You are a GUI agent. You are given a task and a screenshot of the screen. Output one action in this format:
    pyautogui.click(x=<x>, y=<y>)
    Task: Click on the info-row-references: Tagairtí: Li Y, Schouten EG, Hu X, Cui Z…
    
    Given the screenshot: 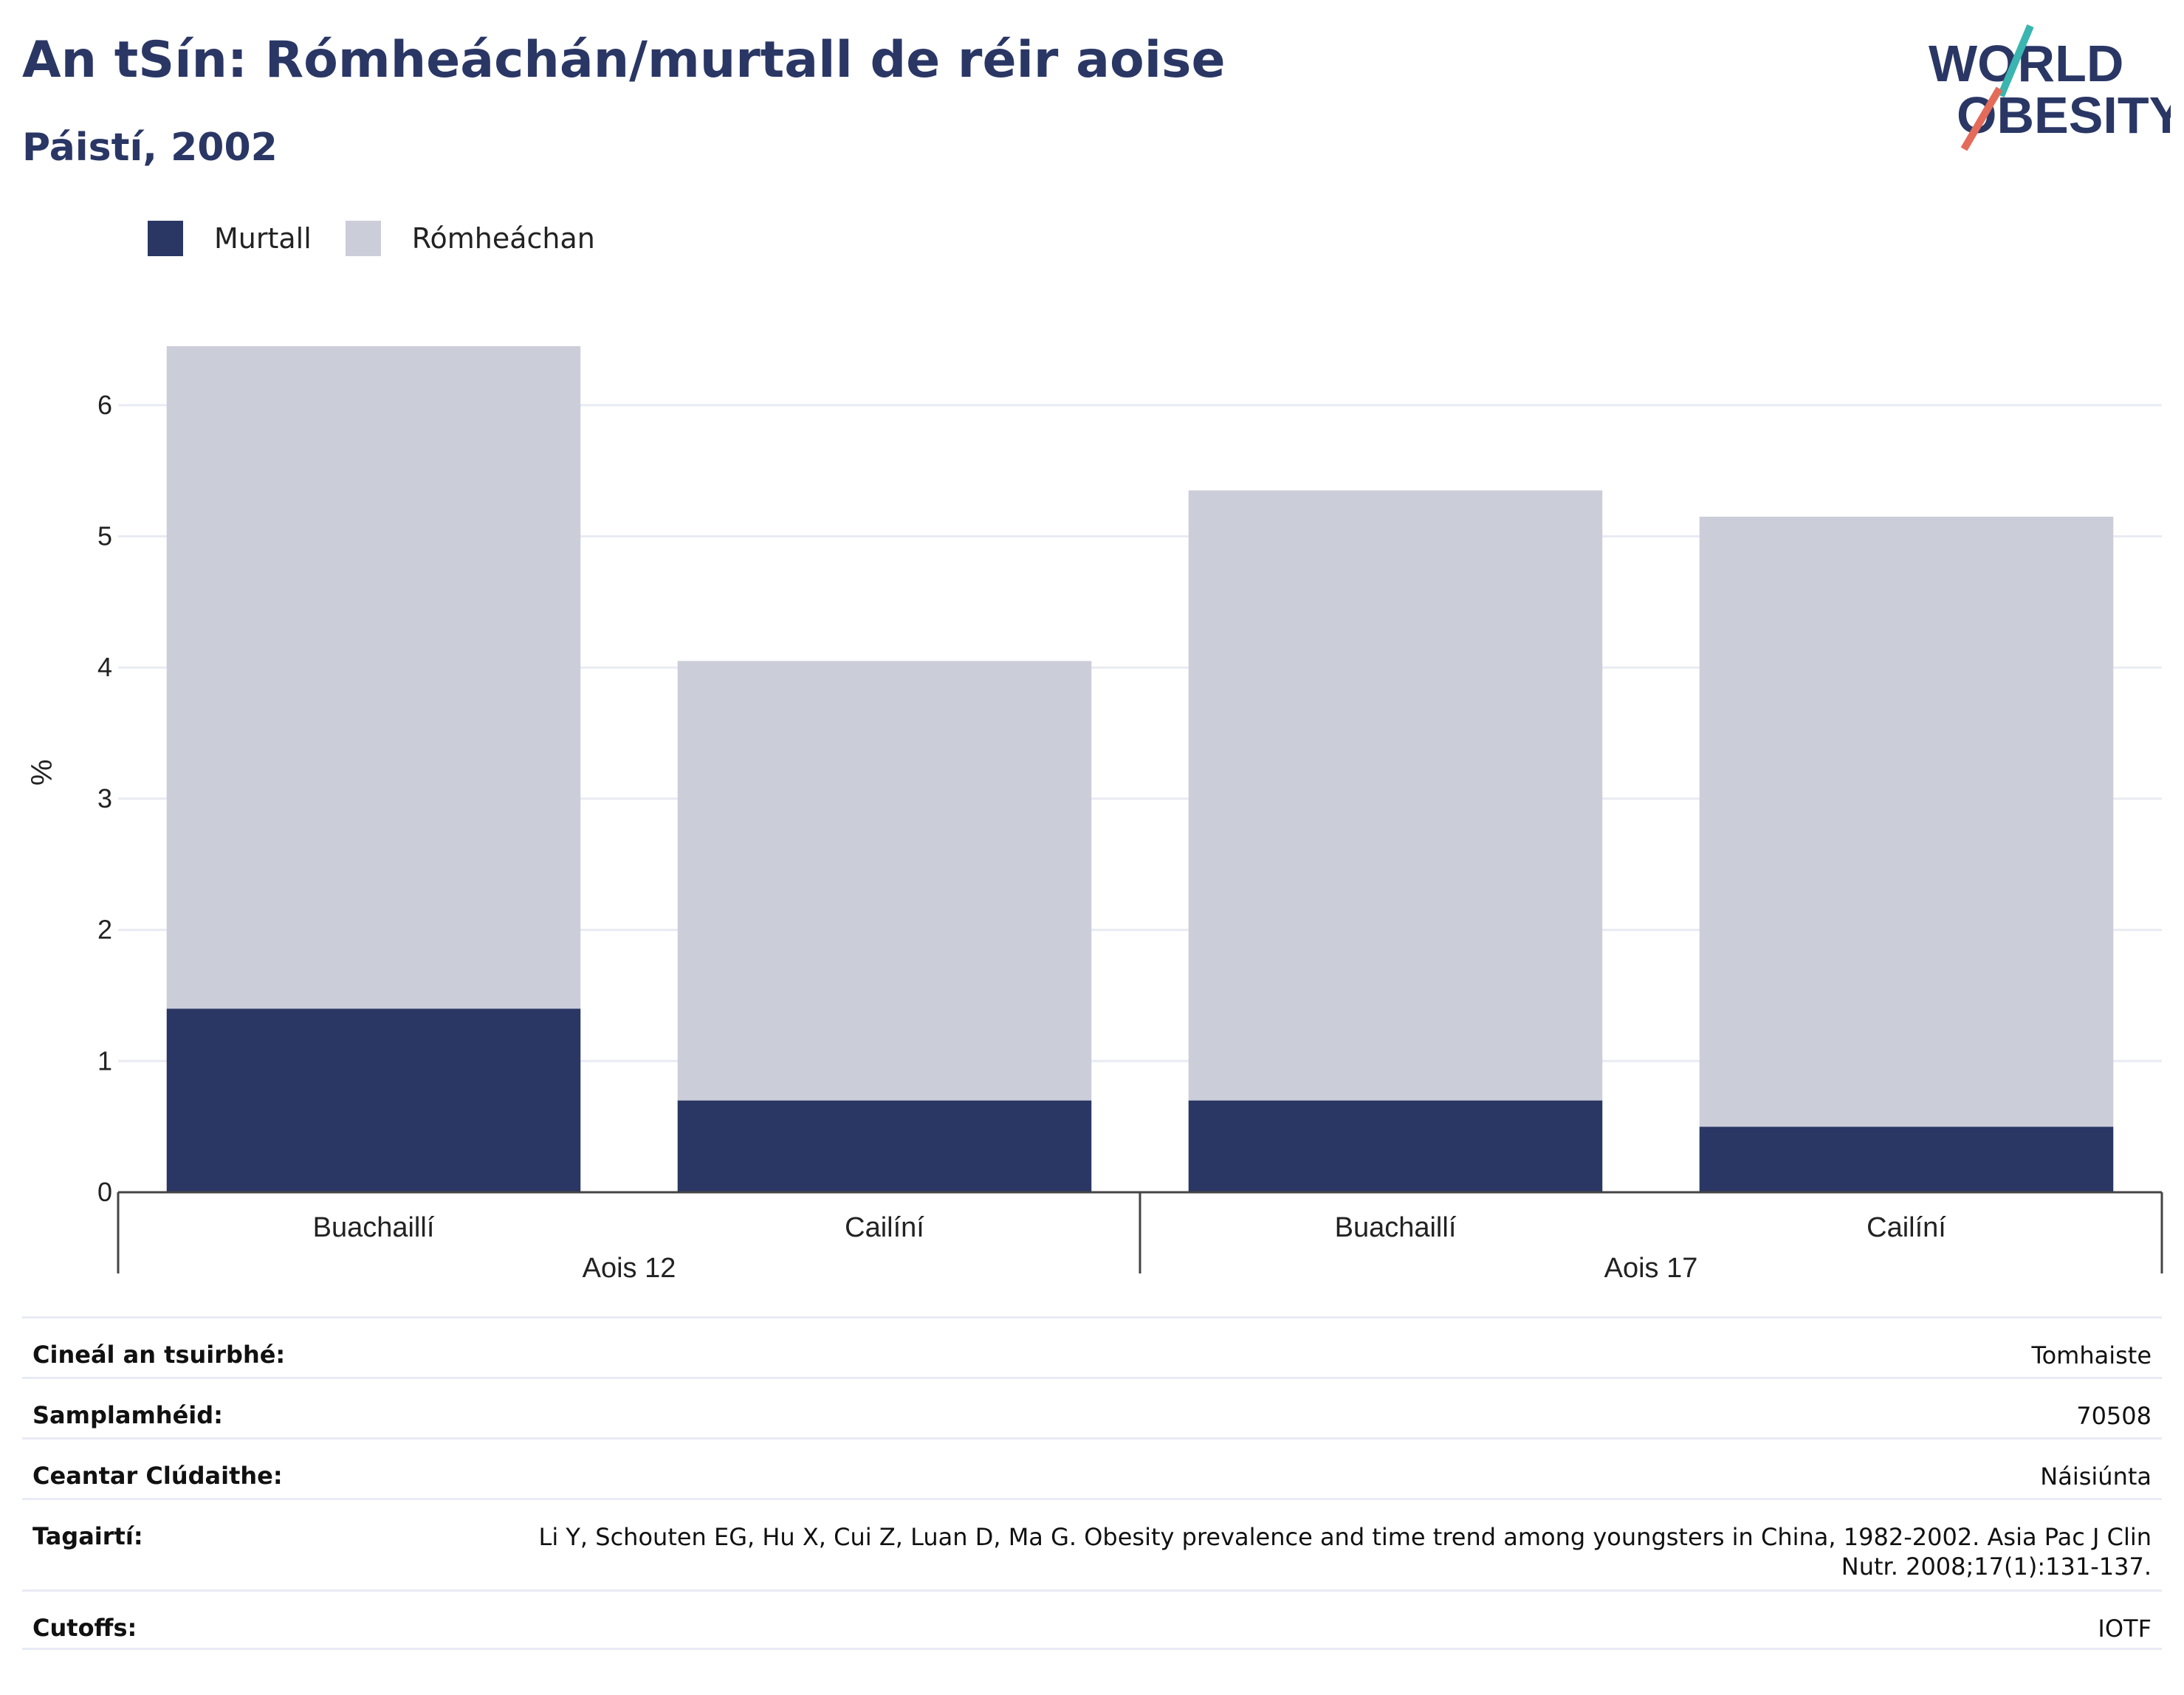 What is the action you would take?
    pyautogui.click(x=1092, y=1543)
    